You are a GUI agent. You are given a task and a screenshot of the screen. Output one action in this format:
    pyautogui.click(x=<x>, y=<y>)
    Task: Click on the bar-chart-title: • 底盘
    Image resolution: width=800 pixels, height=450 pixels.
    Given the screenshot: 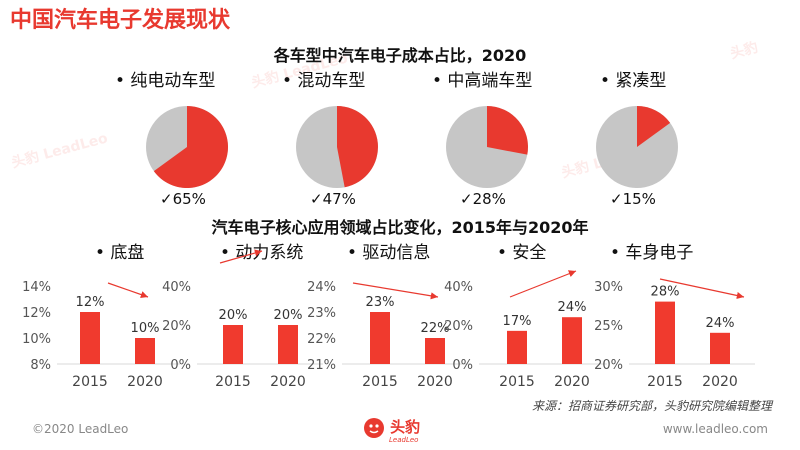 What is the action you would take?
    pyautogui.click(x=119, y=253)
    